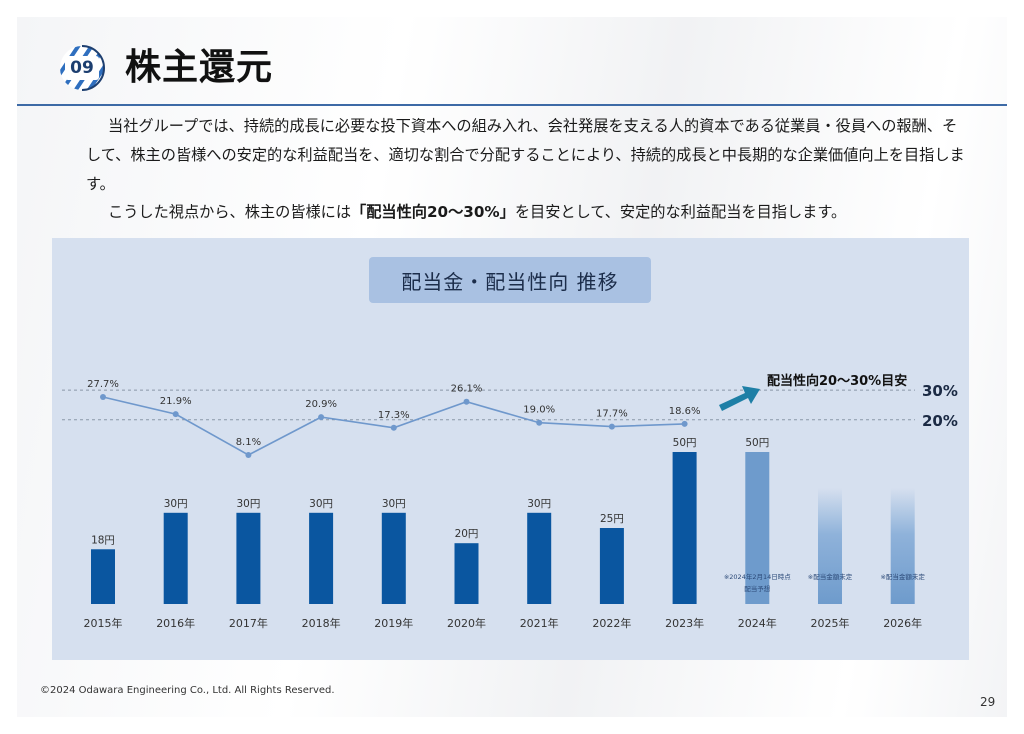  Describe the element at coordinates (512, 105) in the screenshot. I see `header-rule` at that location.